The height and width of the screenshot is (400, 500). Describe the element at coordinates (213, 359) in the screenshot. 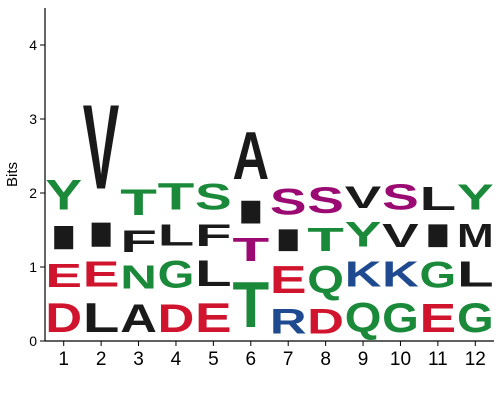

I see `x-tick-label-5: 5` at that location.